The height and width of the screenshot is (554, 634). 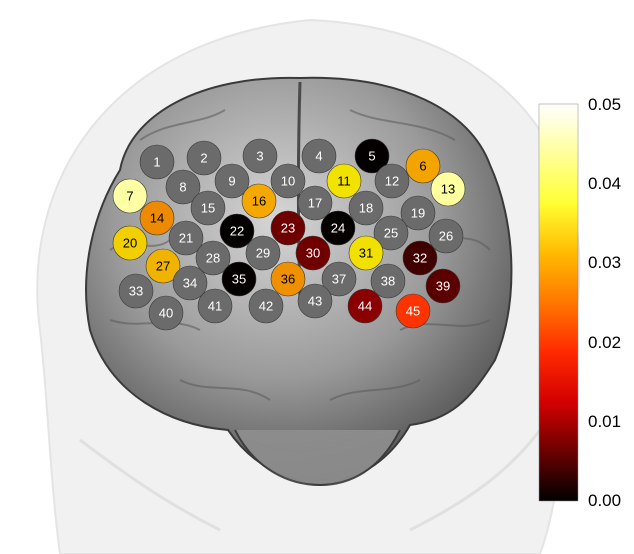 I want to click on channel-label: 45, so click(x=413, y=311).